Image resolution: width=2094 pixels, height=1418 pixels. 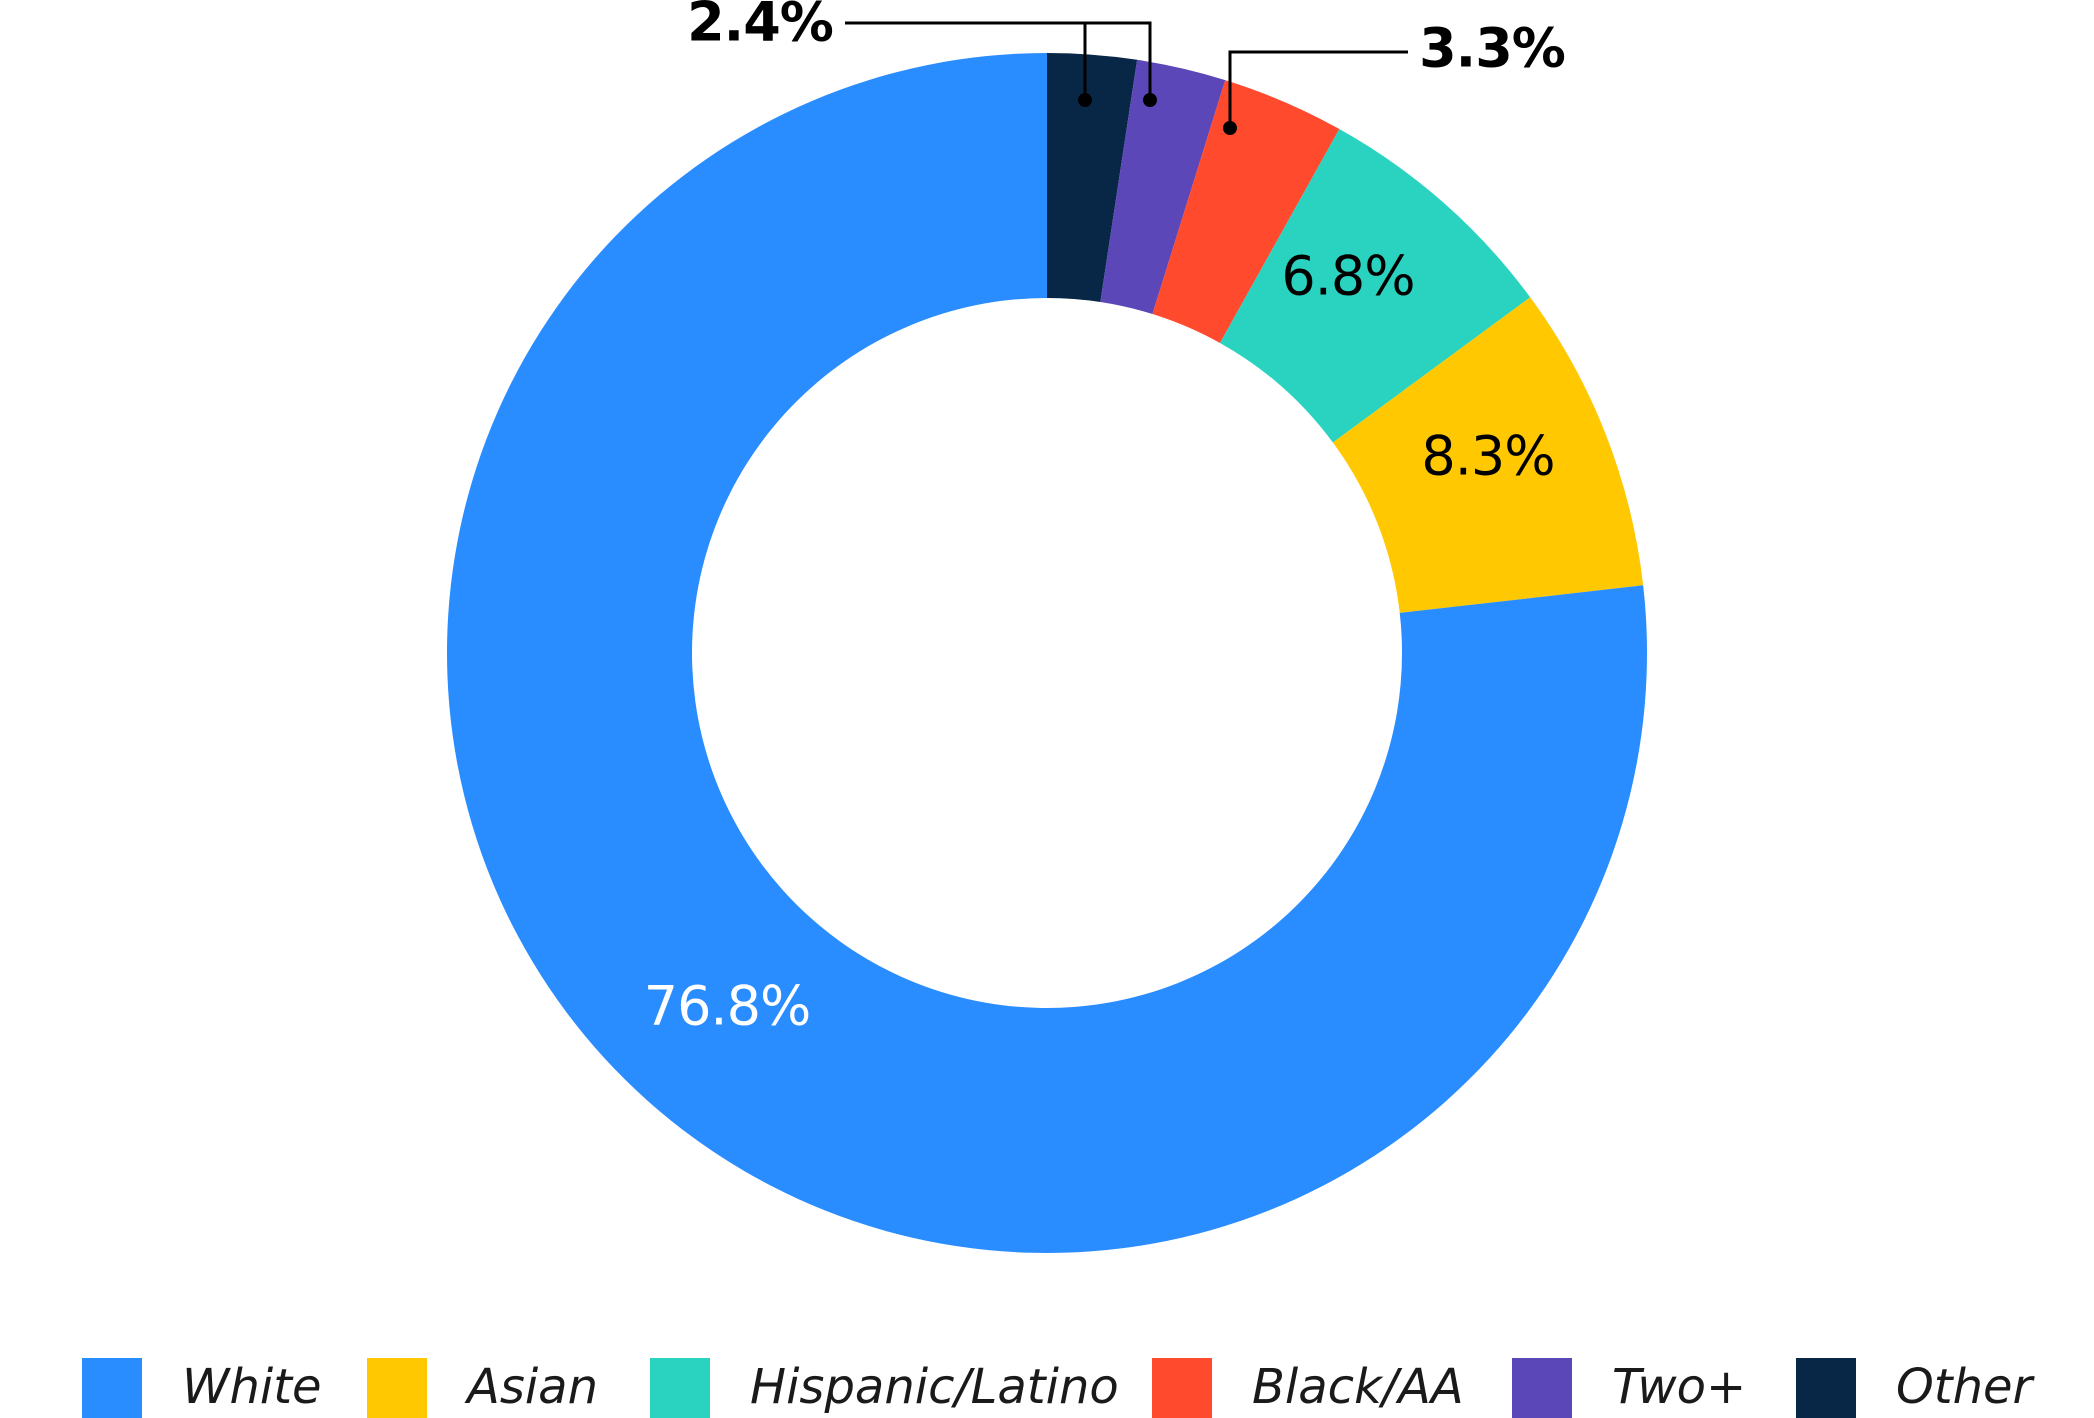 What do you see at coordinates (1542, 1388) in the screenshot?
I see `legend-swatch-two` at bounding box center [1542, 1388].